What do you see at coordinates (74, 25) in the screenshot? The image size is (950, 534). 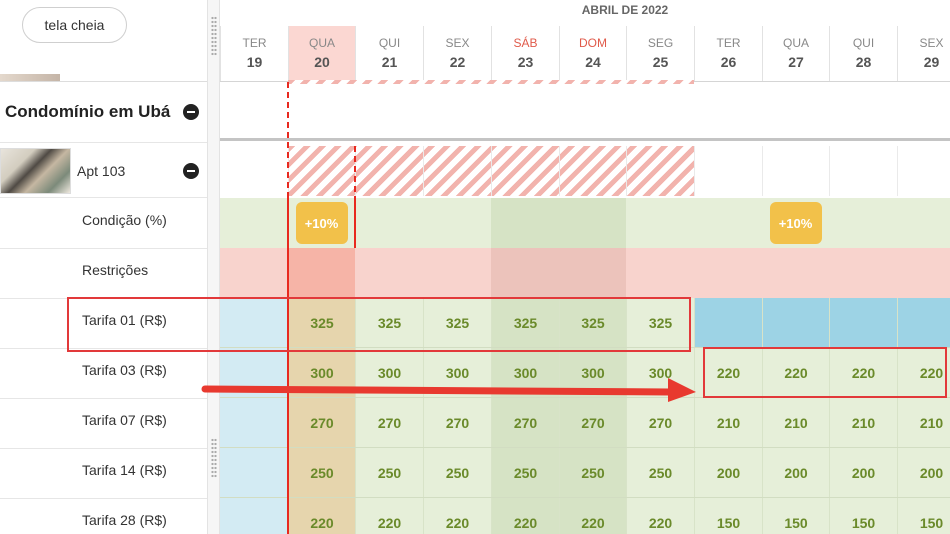 I see `fullscreen-button: tela cheia` at bounding box center [74, 25].